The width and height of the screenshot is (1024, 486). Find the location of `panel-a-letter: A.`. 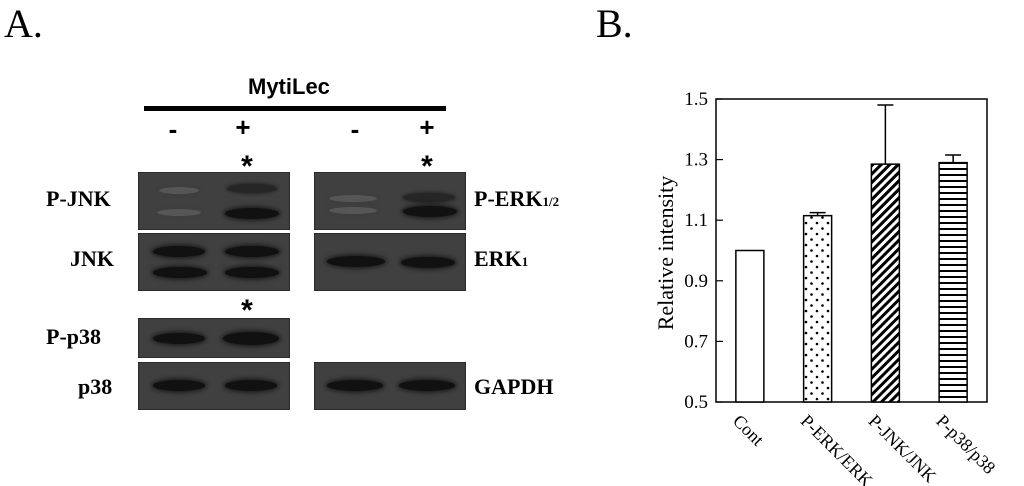

panel-a-letter: A. is located at coordinates (23, 23).